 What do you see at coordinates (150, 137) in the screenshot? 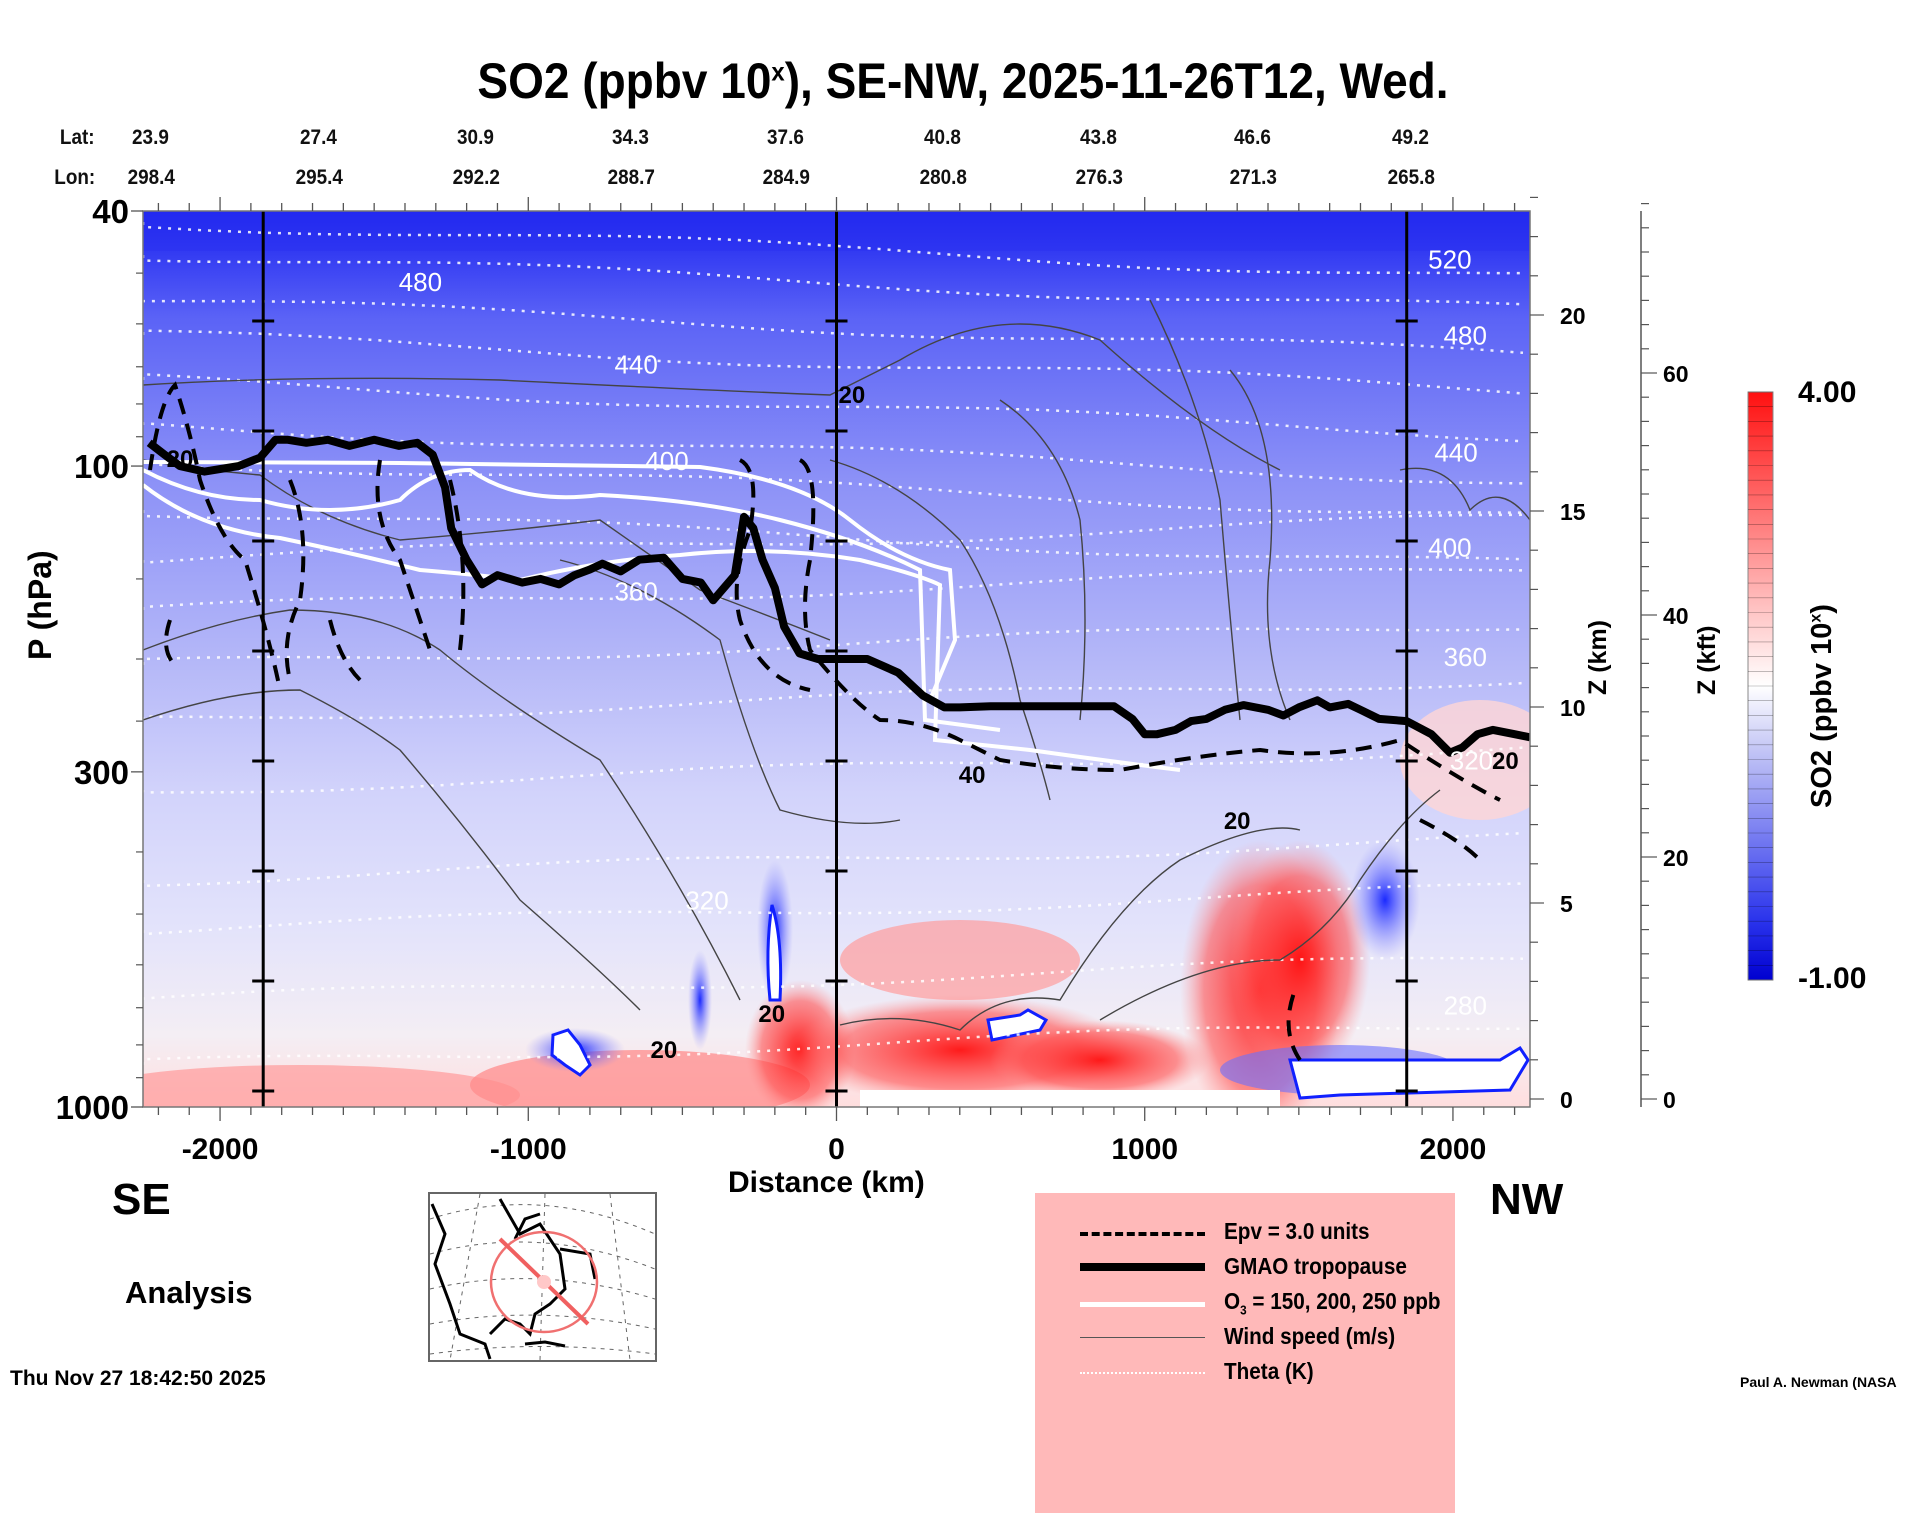
I see `lat-value: 23.9` at bounding box center [150, 137].